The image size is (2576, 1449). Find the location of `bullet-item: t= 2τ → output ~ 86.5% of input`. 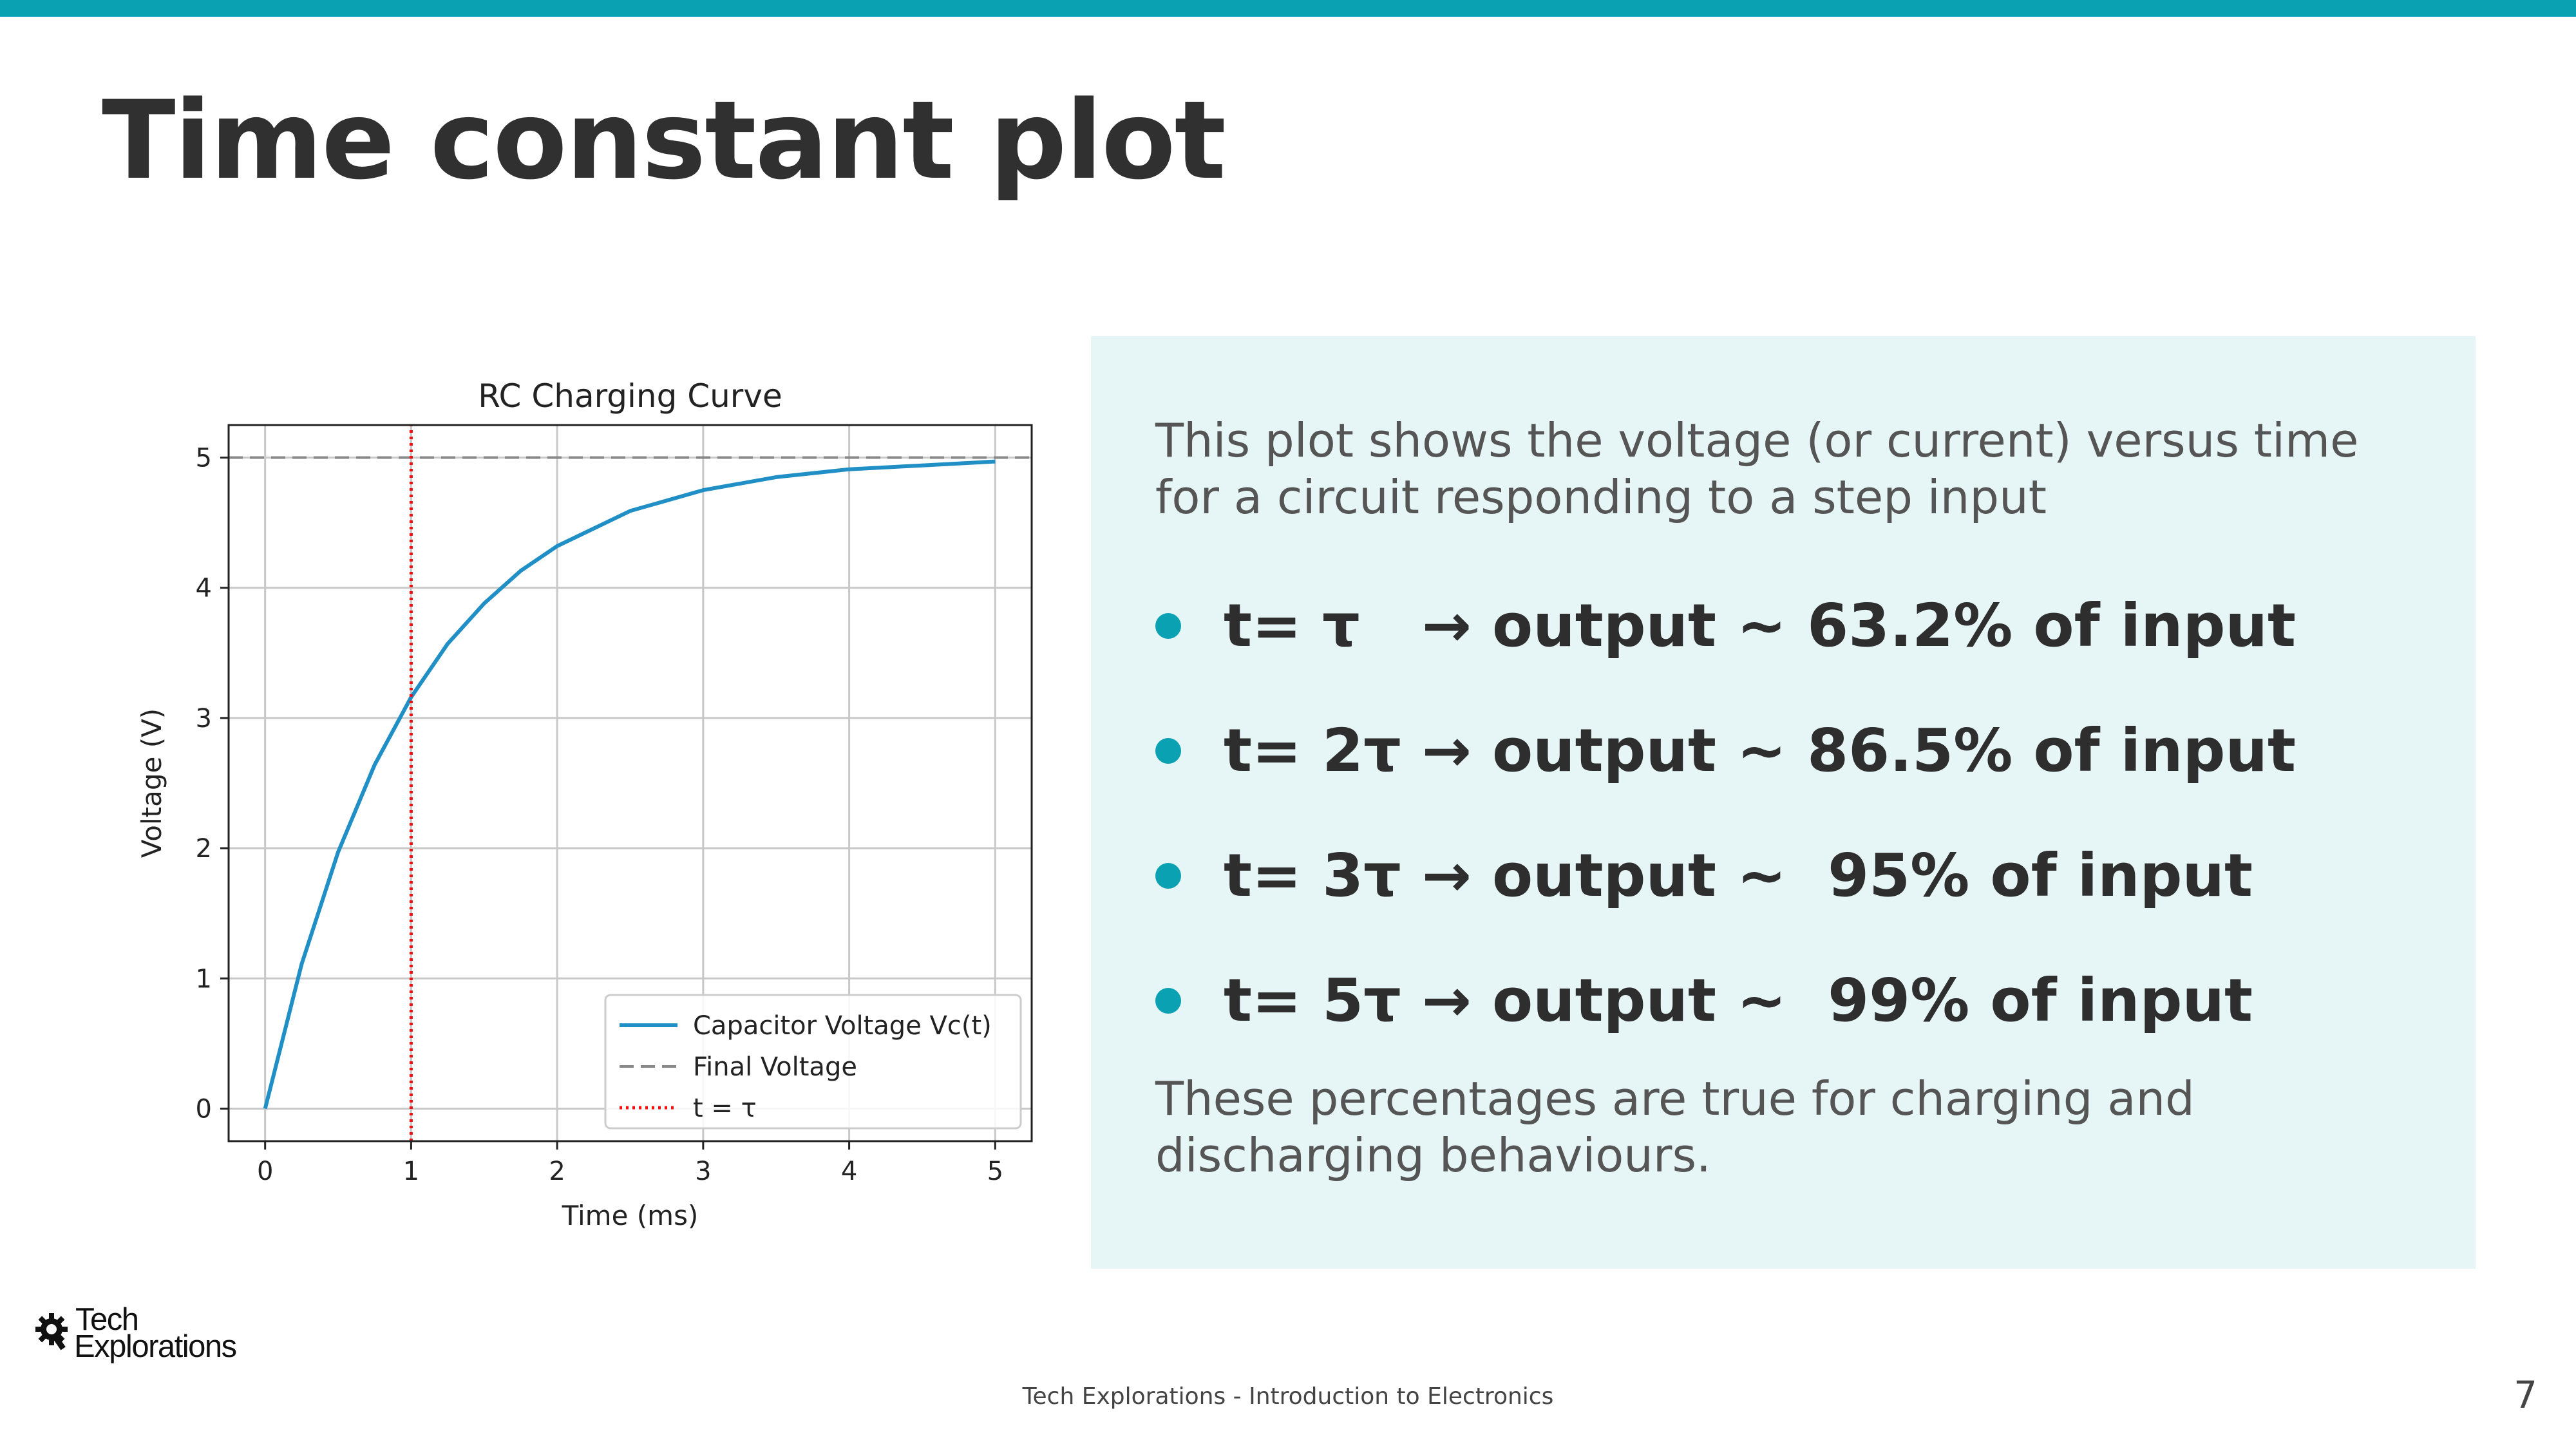

bullet-item: t= 2τ → output ~ 86.5% of input is located at coordinates (1799, 775).